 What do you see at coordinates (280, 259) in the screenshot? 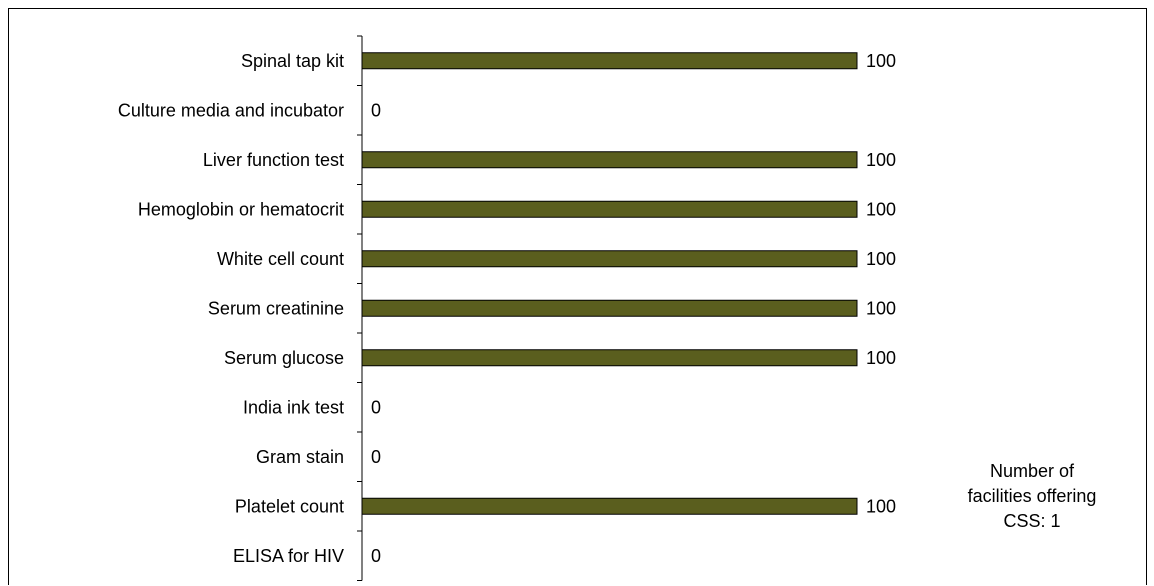
I see `category-label: White cell count` at bounding box center [280, 259].